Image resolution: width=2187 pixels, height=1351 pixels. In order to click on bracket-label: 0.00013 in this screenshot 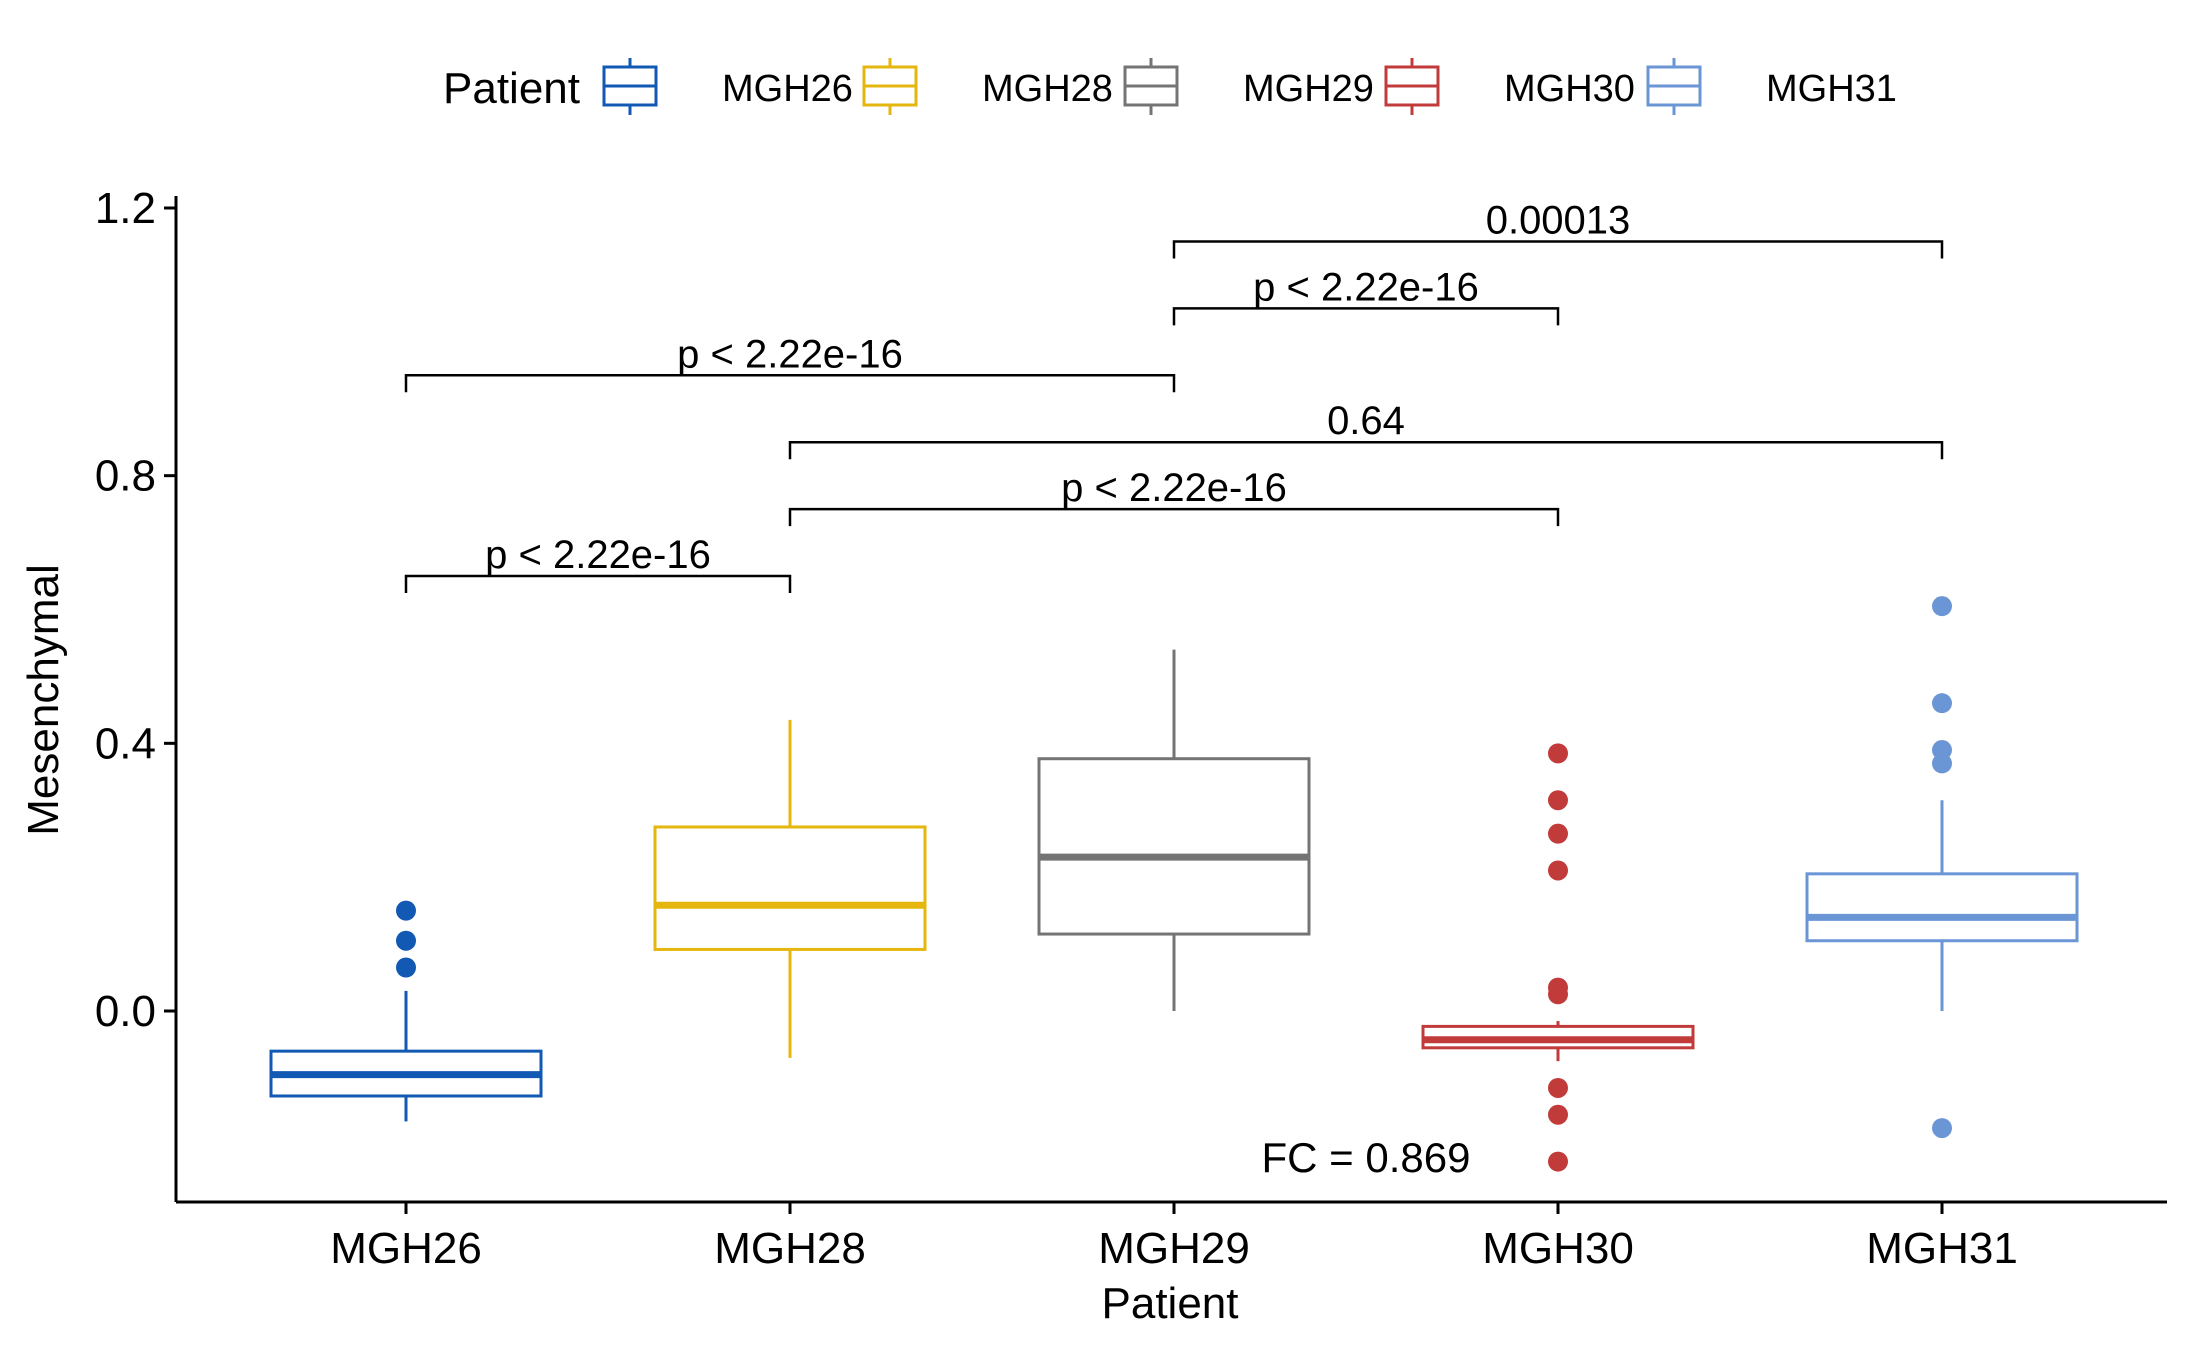, I will do `click(1558, 220)`.